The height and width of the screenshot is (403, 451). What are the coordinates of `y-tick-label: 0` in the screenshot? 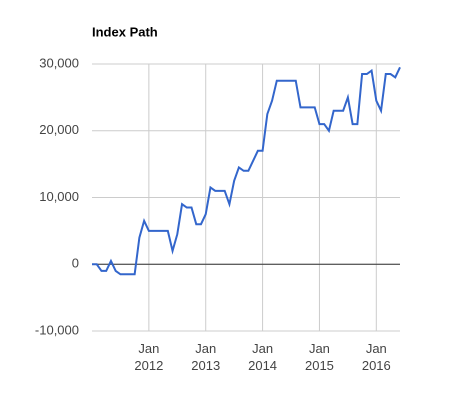 It's located at (75, 263).